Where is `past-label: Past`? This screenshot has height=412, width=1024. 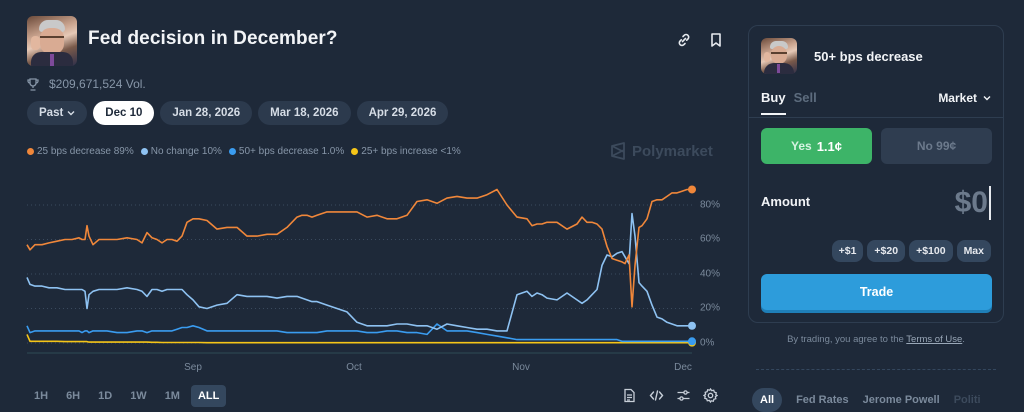 past-label: Past is located at coordinates (51, 113).